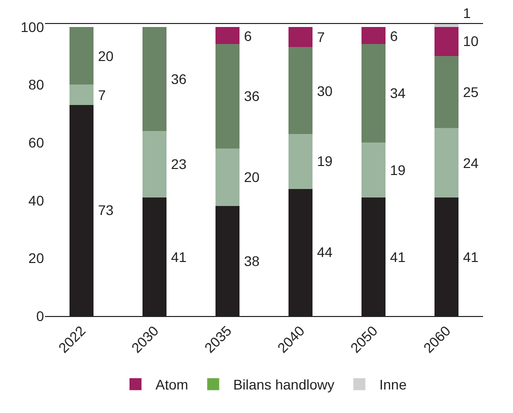 Image resolution: width=513 pixels, height=413 pixels. I want to click on data-label: 25, so click(471, 92).